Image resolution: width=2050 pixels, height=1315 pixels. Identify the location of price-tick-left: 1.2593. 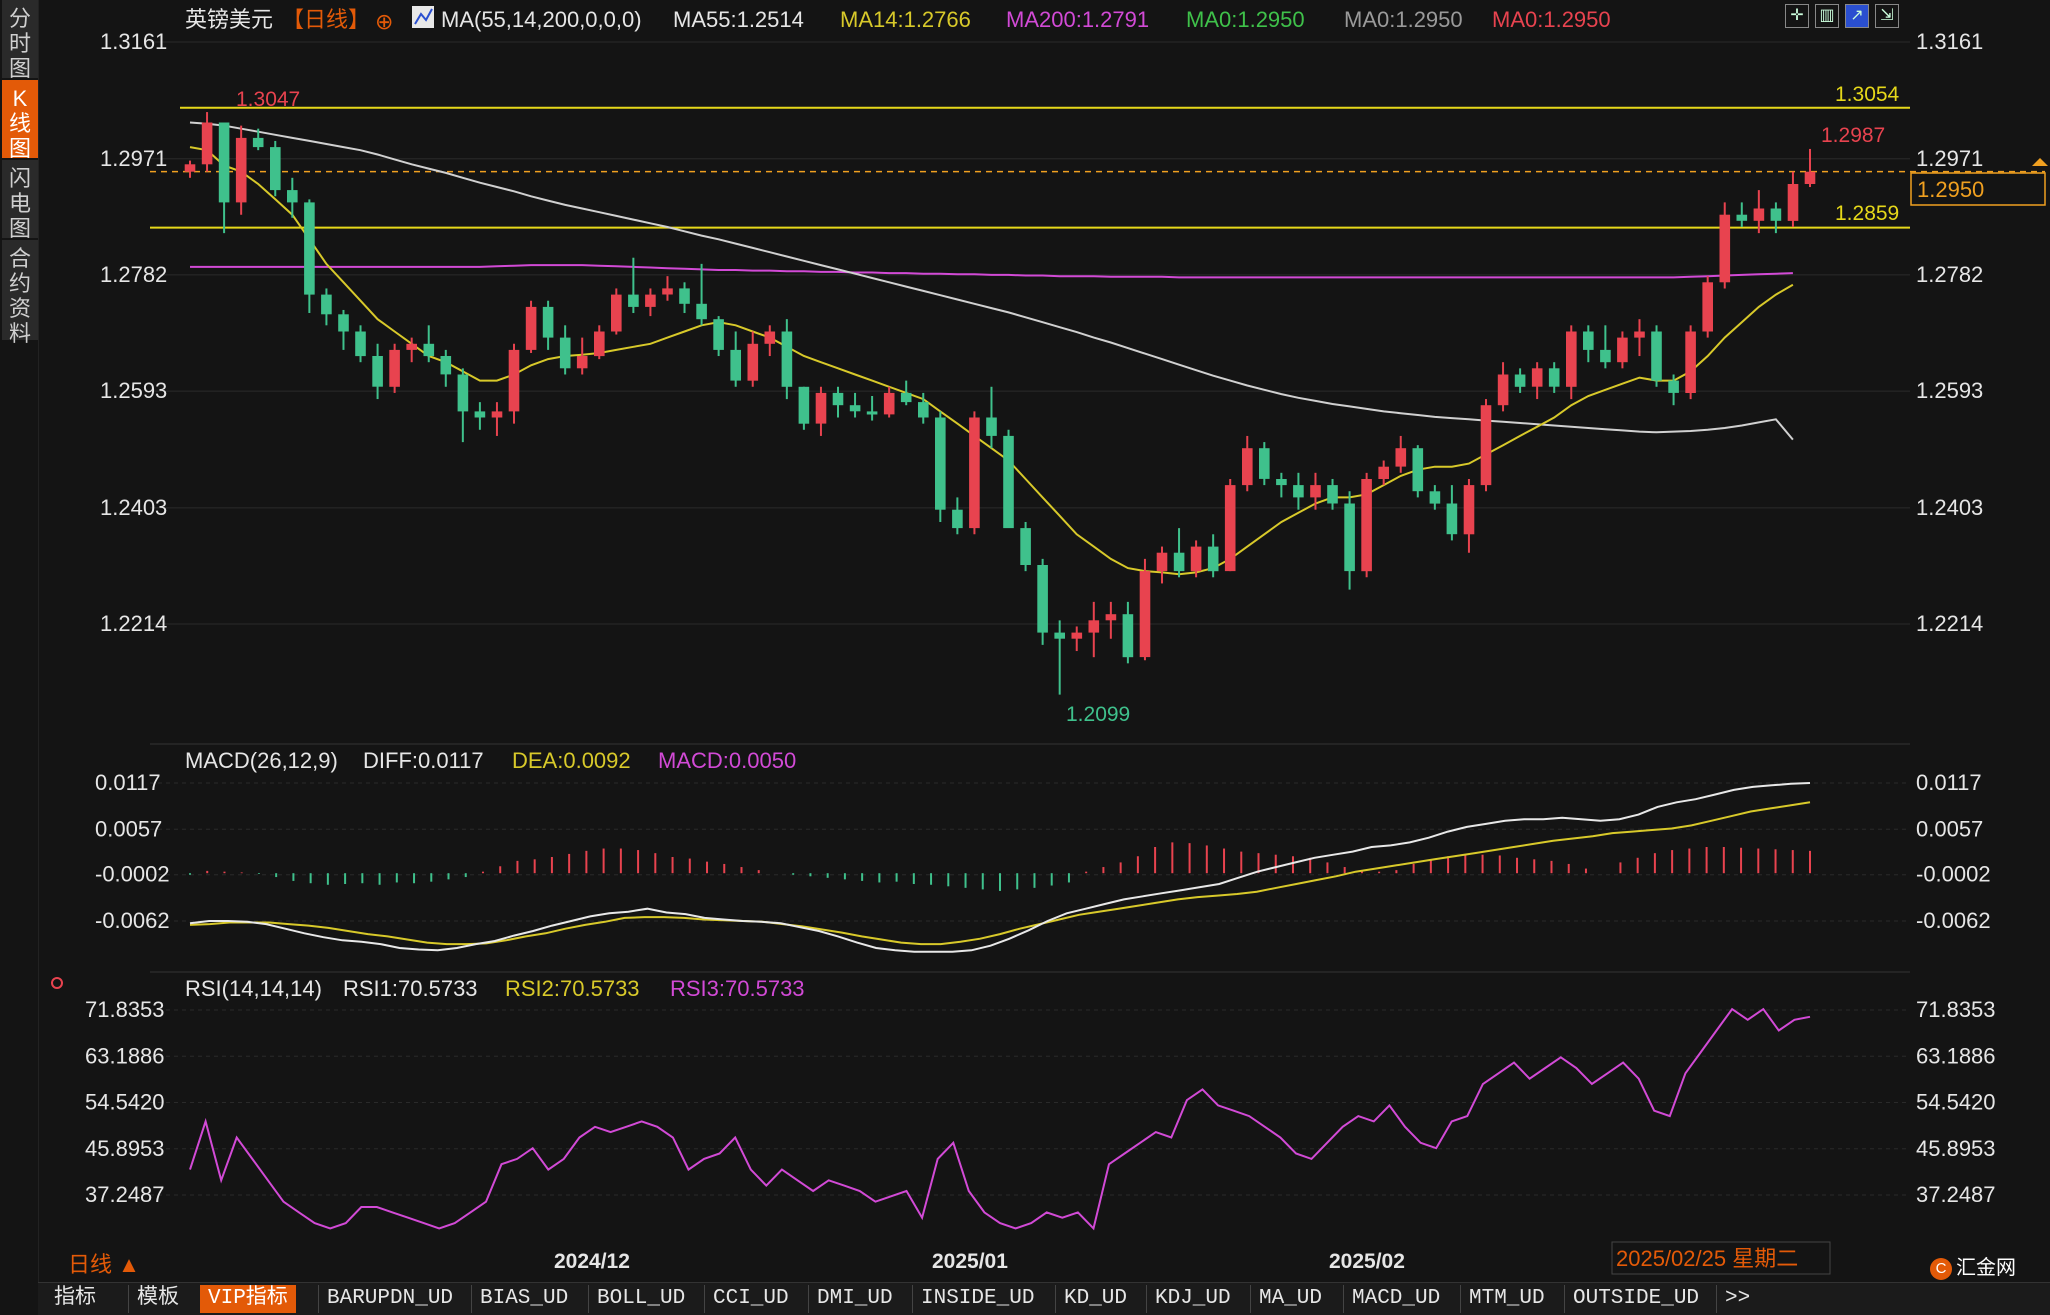
(133, 390).